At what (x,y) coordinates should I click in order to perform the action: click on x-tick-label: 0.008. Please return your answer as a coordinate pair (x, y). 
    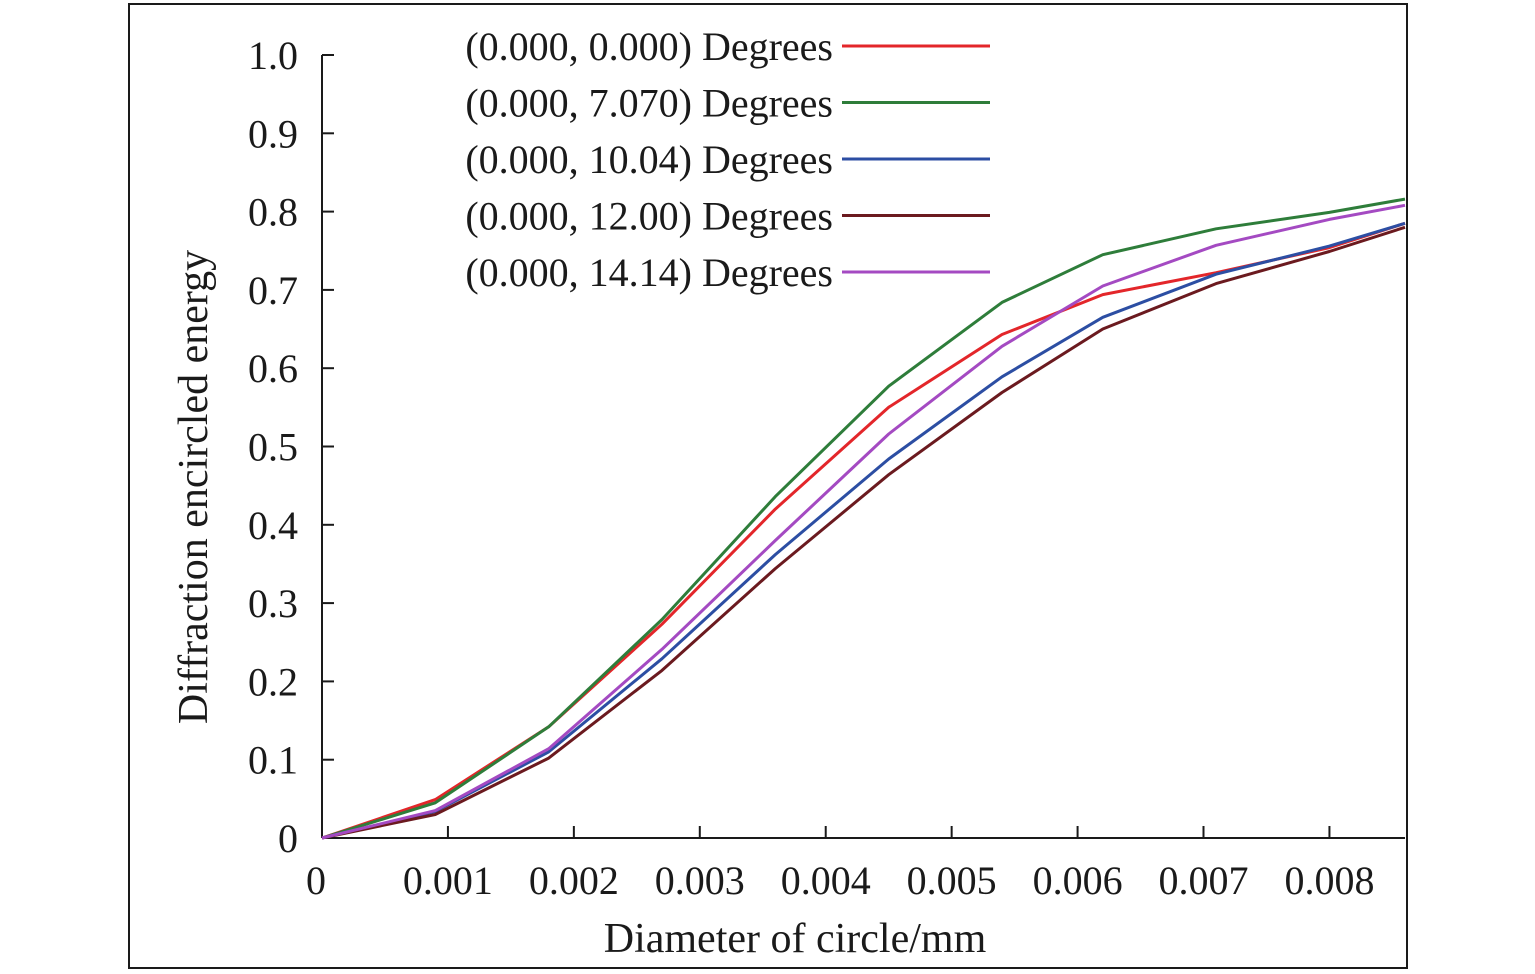
    Looking at the image, I should click on (1329, 880).